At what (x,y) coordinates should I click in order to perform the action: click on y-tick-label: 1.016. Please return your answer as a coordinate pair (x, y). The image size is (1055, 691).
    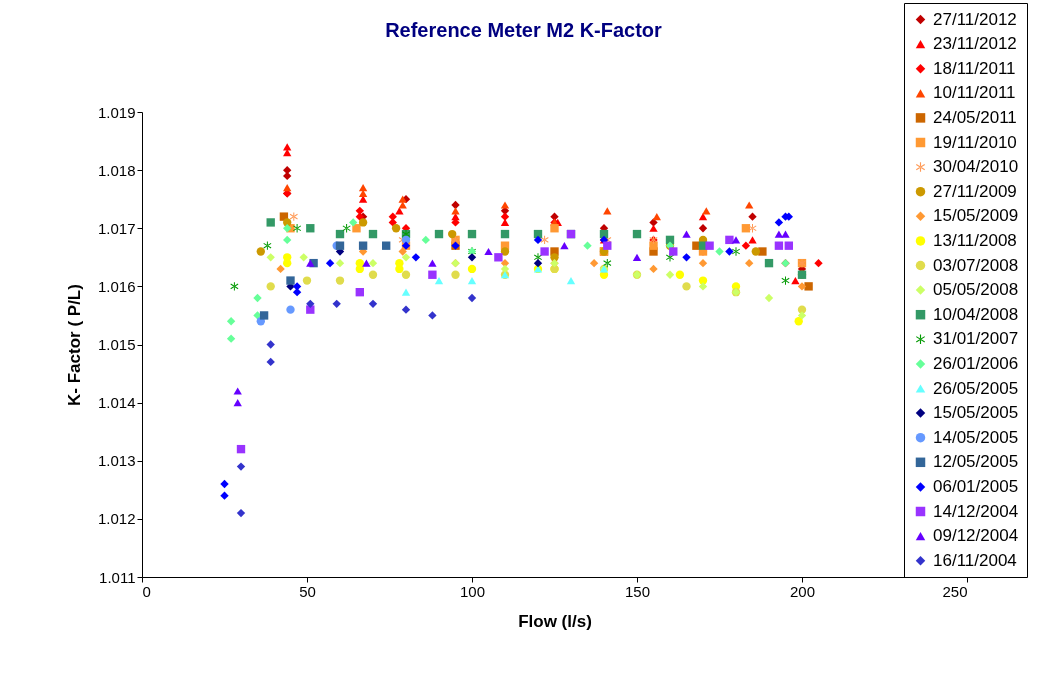
    Looking at the image, I should click on (116, 286).